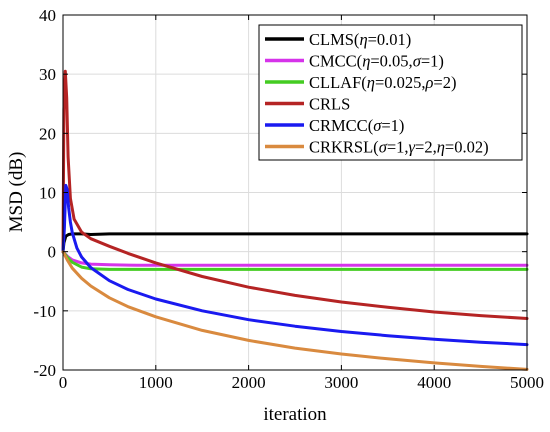 This screenshot has height=432, width=550. Describe the element at coordinates (63, 382) in the screenshot. I see `x-tick-label: 0` at that location.